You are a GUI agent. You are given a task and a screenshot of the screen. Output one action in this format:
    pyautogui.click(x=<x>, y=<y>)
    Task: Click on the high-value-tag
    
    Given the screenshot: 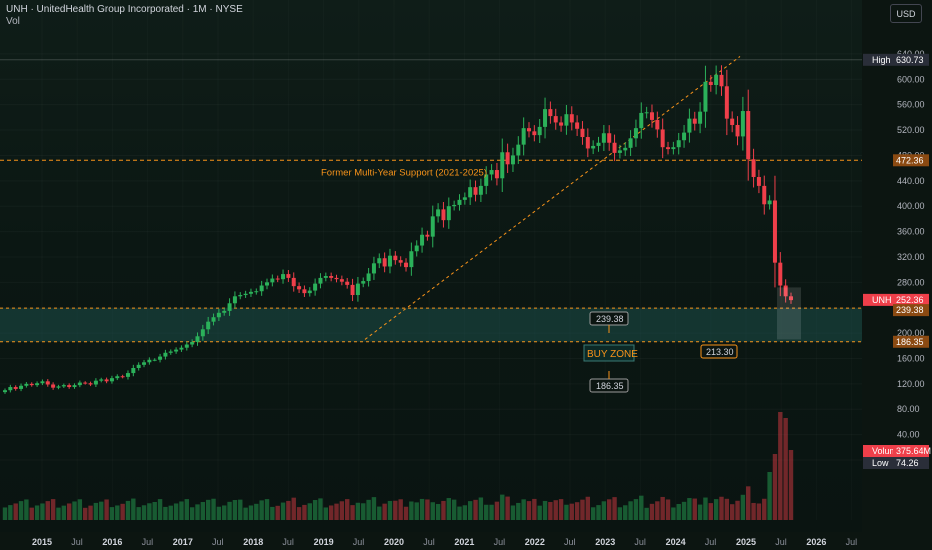 What is the action you would take?
    pyautogui.click(x=911, y=59)
    